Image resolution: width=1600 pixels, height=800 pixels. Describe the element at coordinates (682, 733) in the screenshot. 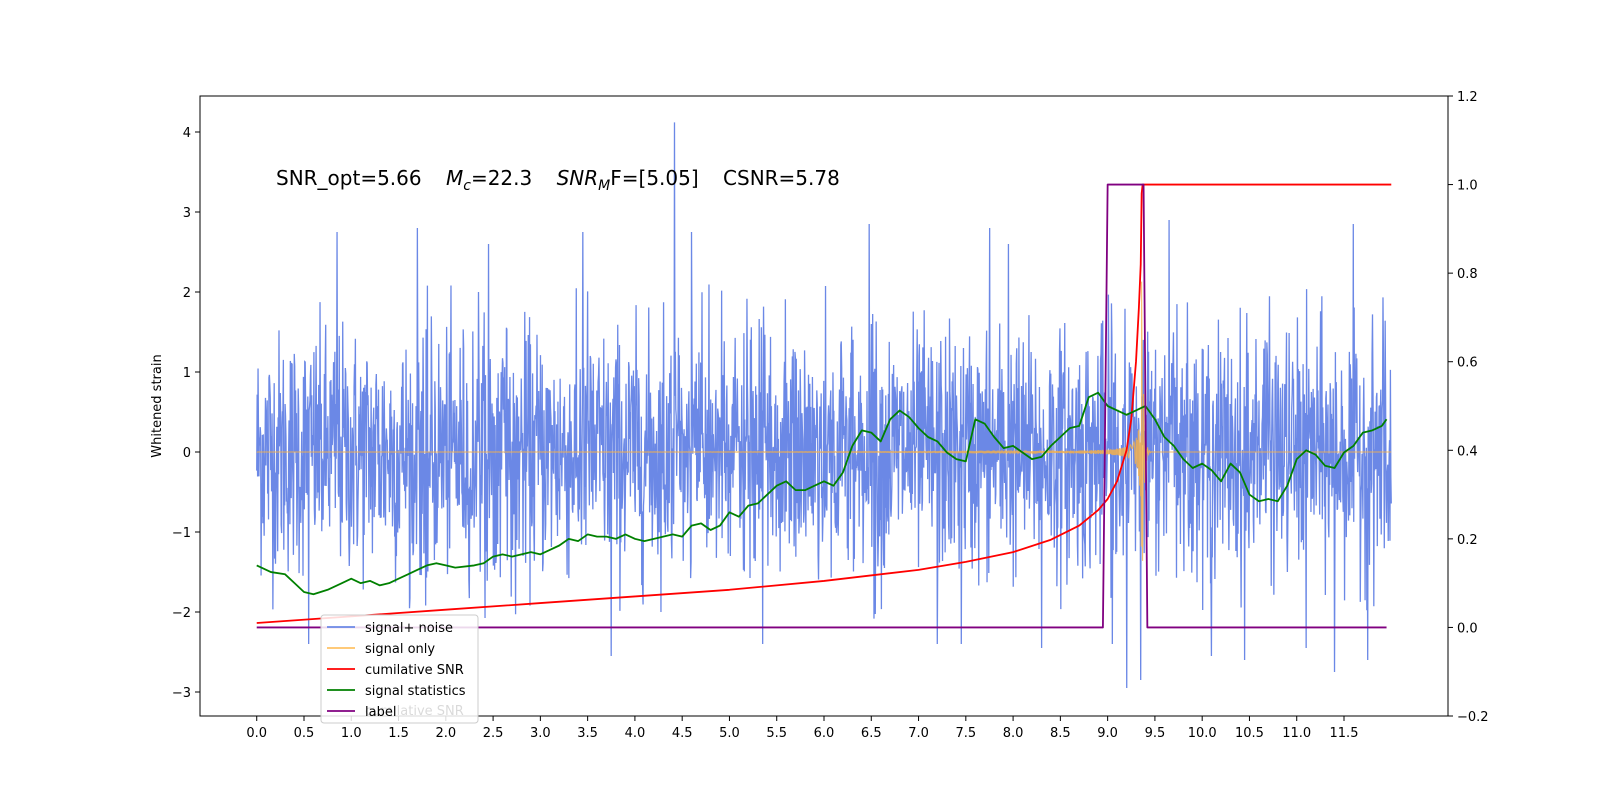

I see `x-tick-label: 4.5` at that location.